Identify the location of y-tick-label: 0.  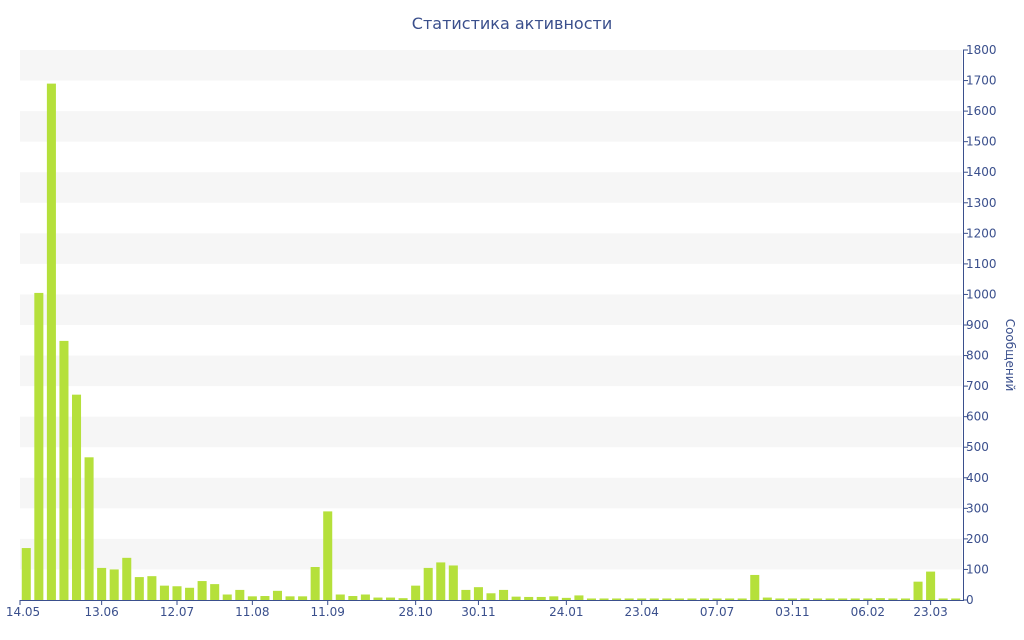
(970, 600).